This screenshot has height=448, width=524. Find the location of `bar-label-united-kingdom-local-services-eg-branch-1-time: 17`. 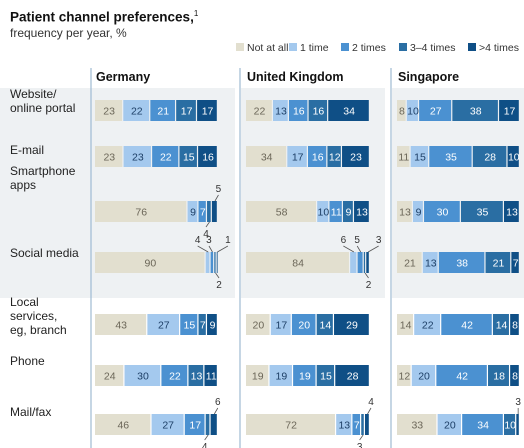

bar-label-united-kingdom-local-services-eg-branch-1-time: 17 is located at coordinates (281, 326).